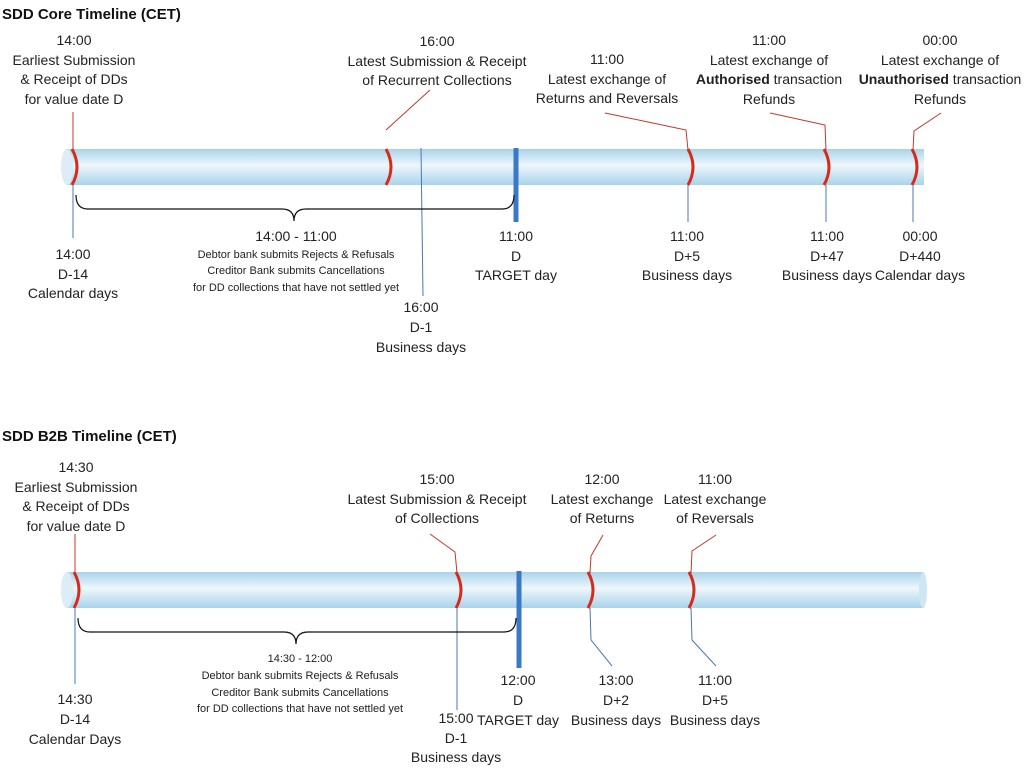 This screenshot has height=768, width=1024. I want to click on svg-text: Latest Submission & Receipt, so click(437, 61).